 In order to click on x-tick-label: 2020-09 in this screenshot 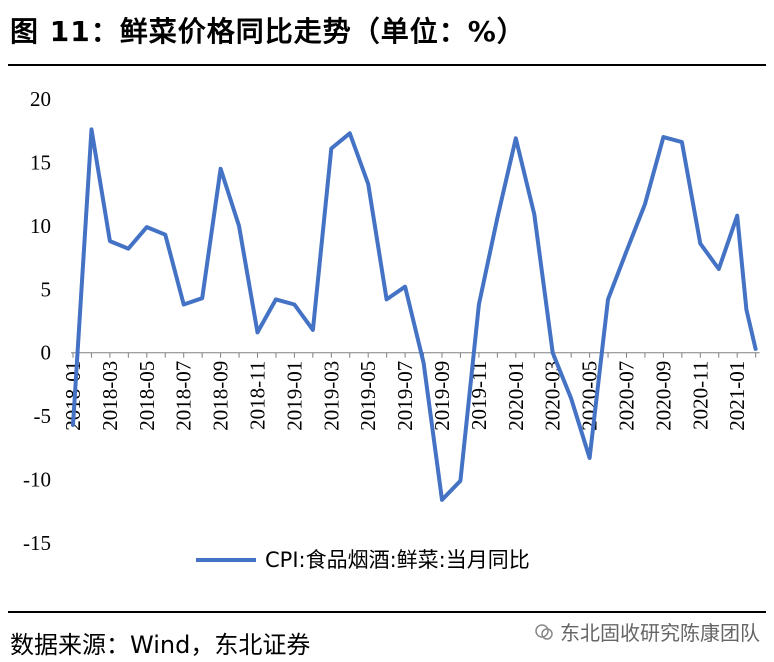, I will do `click(663, 396)`.